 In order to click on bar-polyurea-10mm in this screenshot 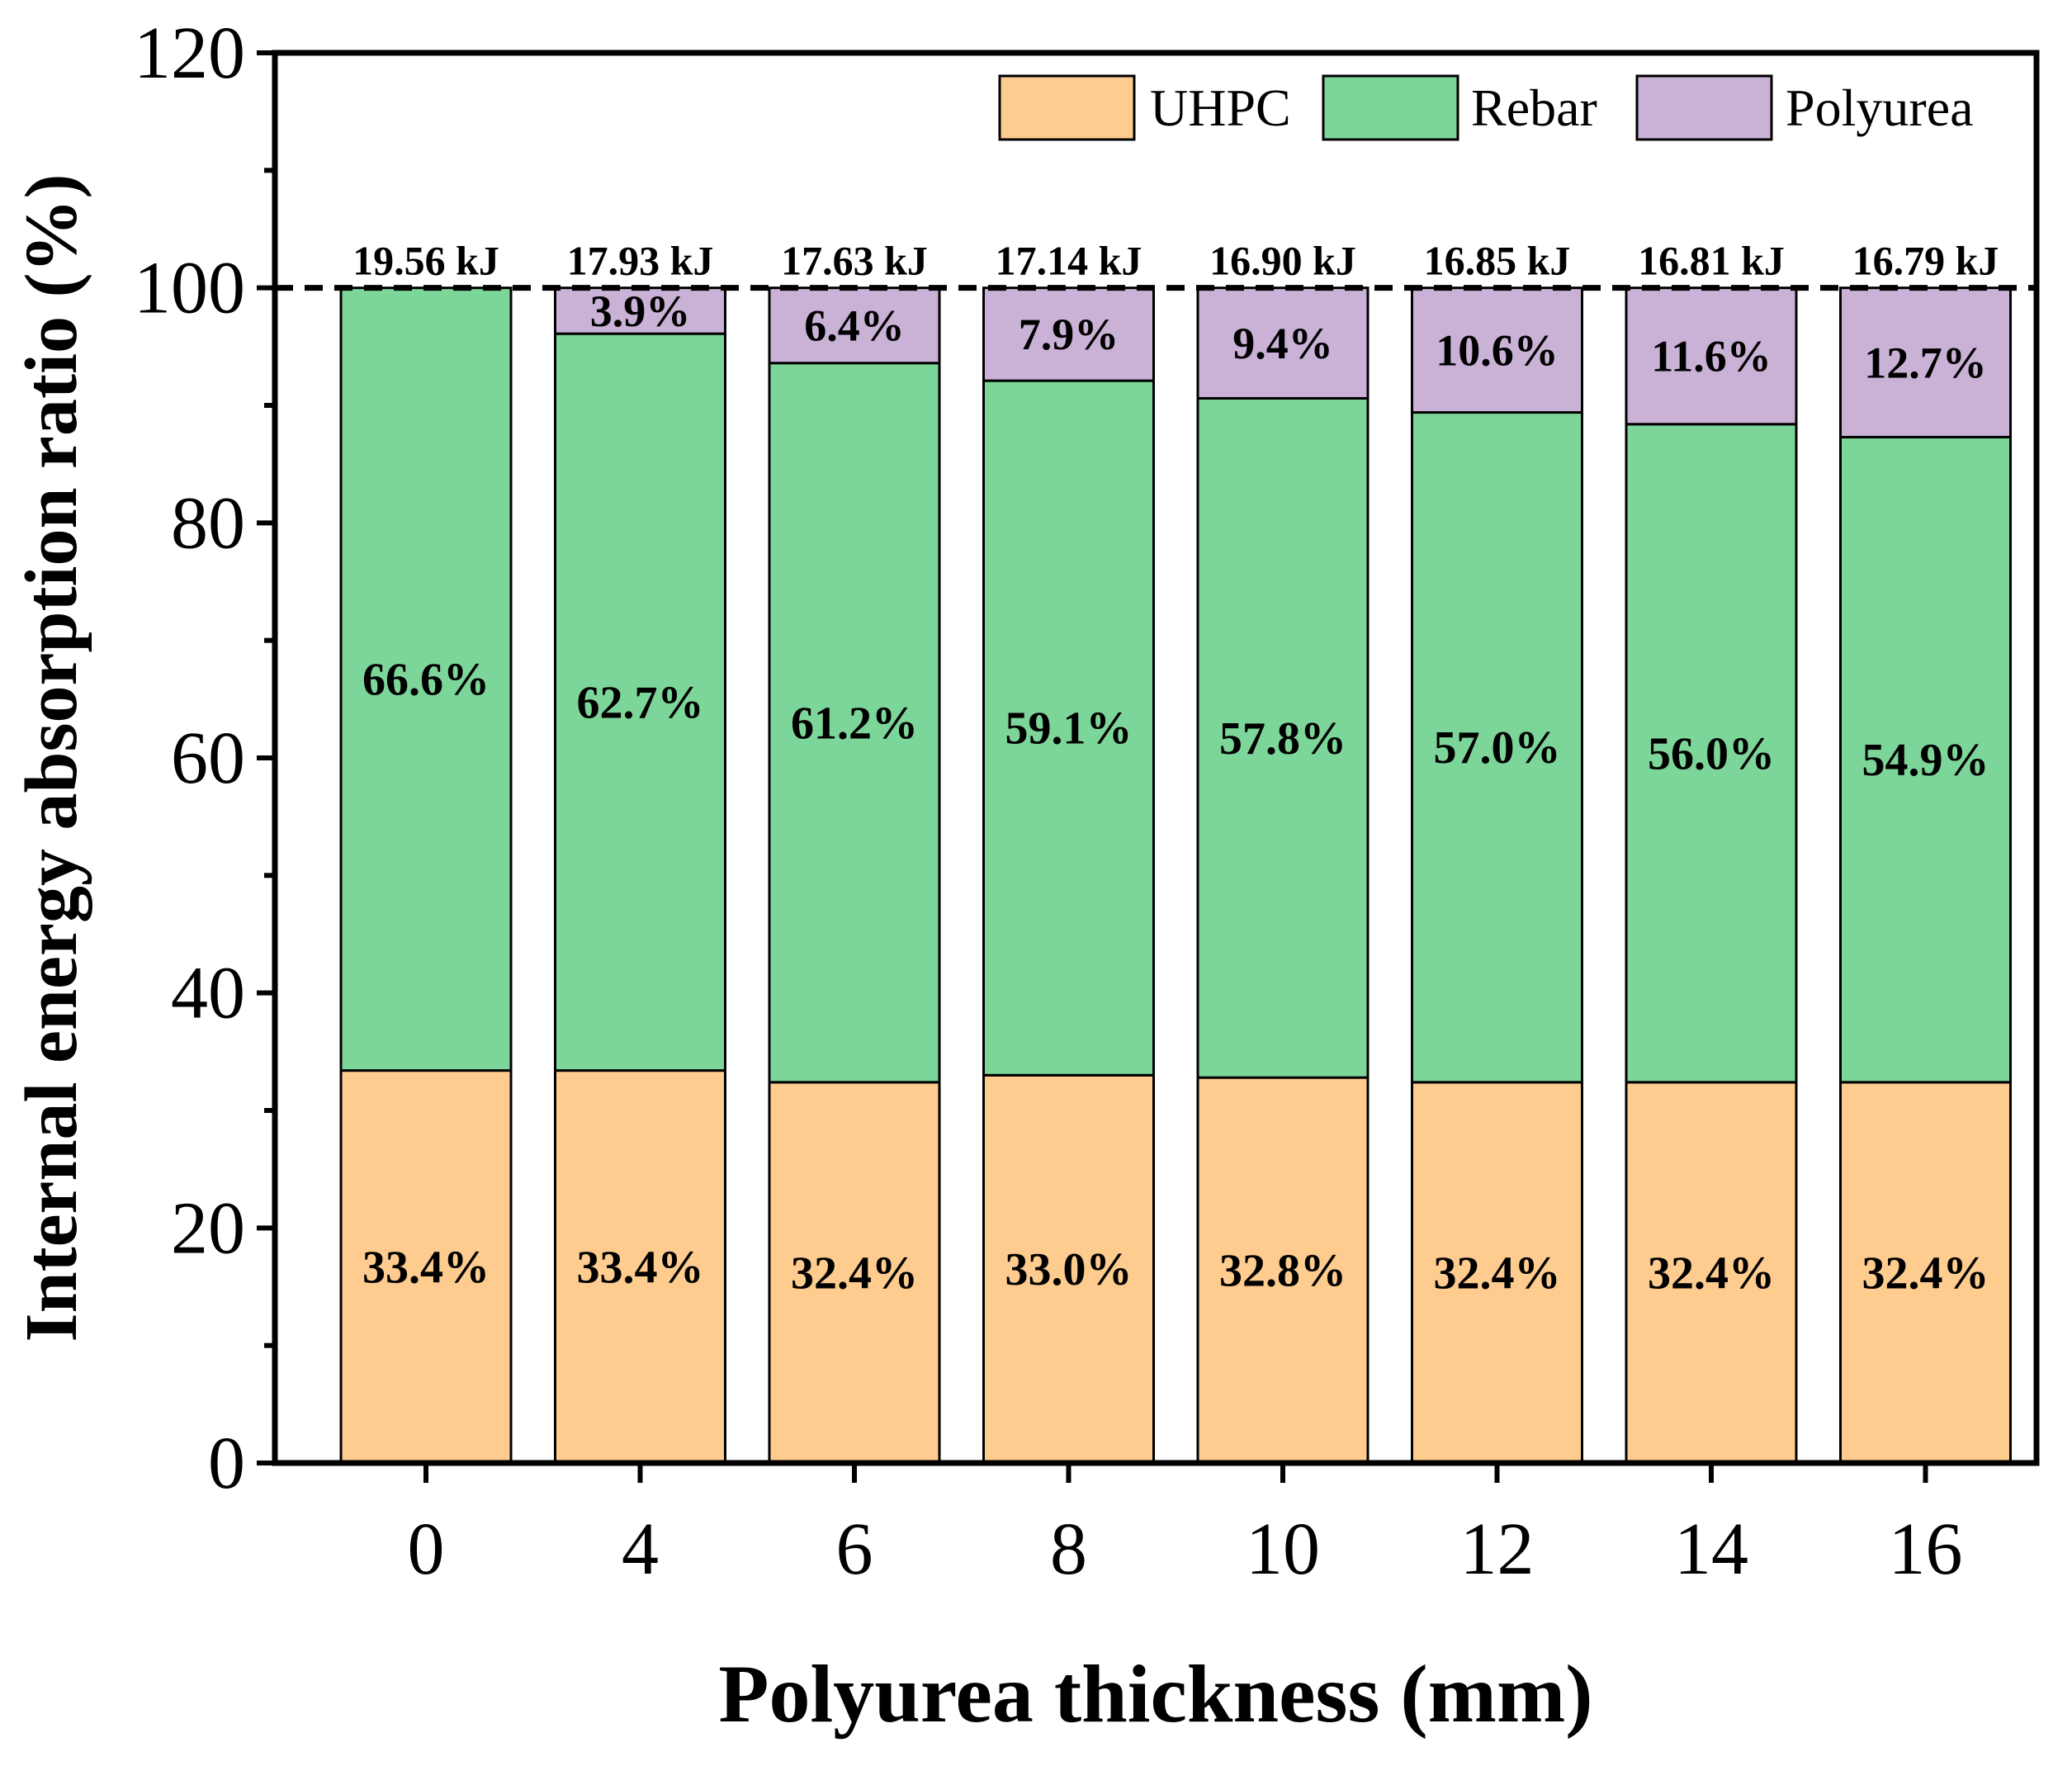, I will do `click(1283, 343)`.